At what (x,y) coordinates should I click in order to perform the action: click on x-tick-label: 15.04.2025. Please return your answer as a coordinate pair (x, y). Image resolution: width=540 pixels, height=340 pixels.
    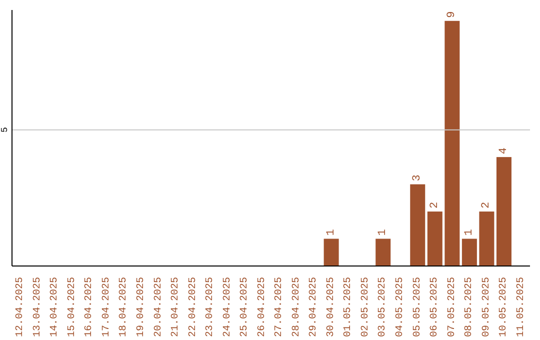
    Looking at the image, I should click on (72, 307).